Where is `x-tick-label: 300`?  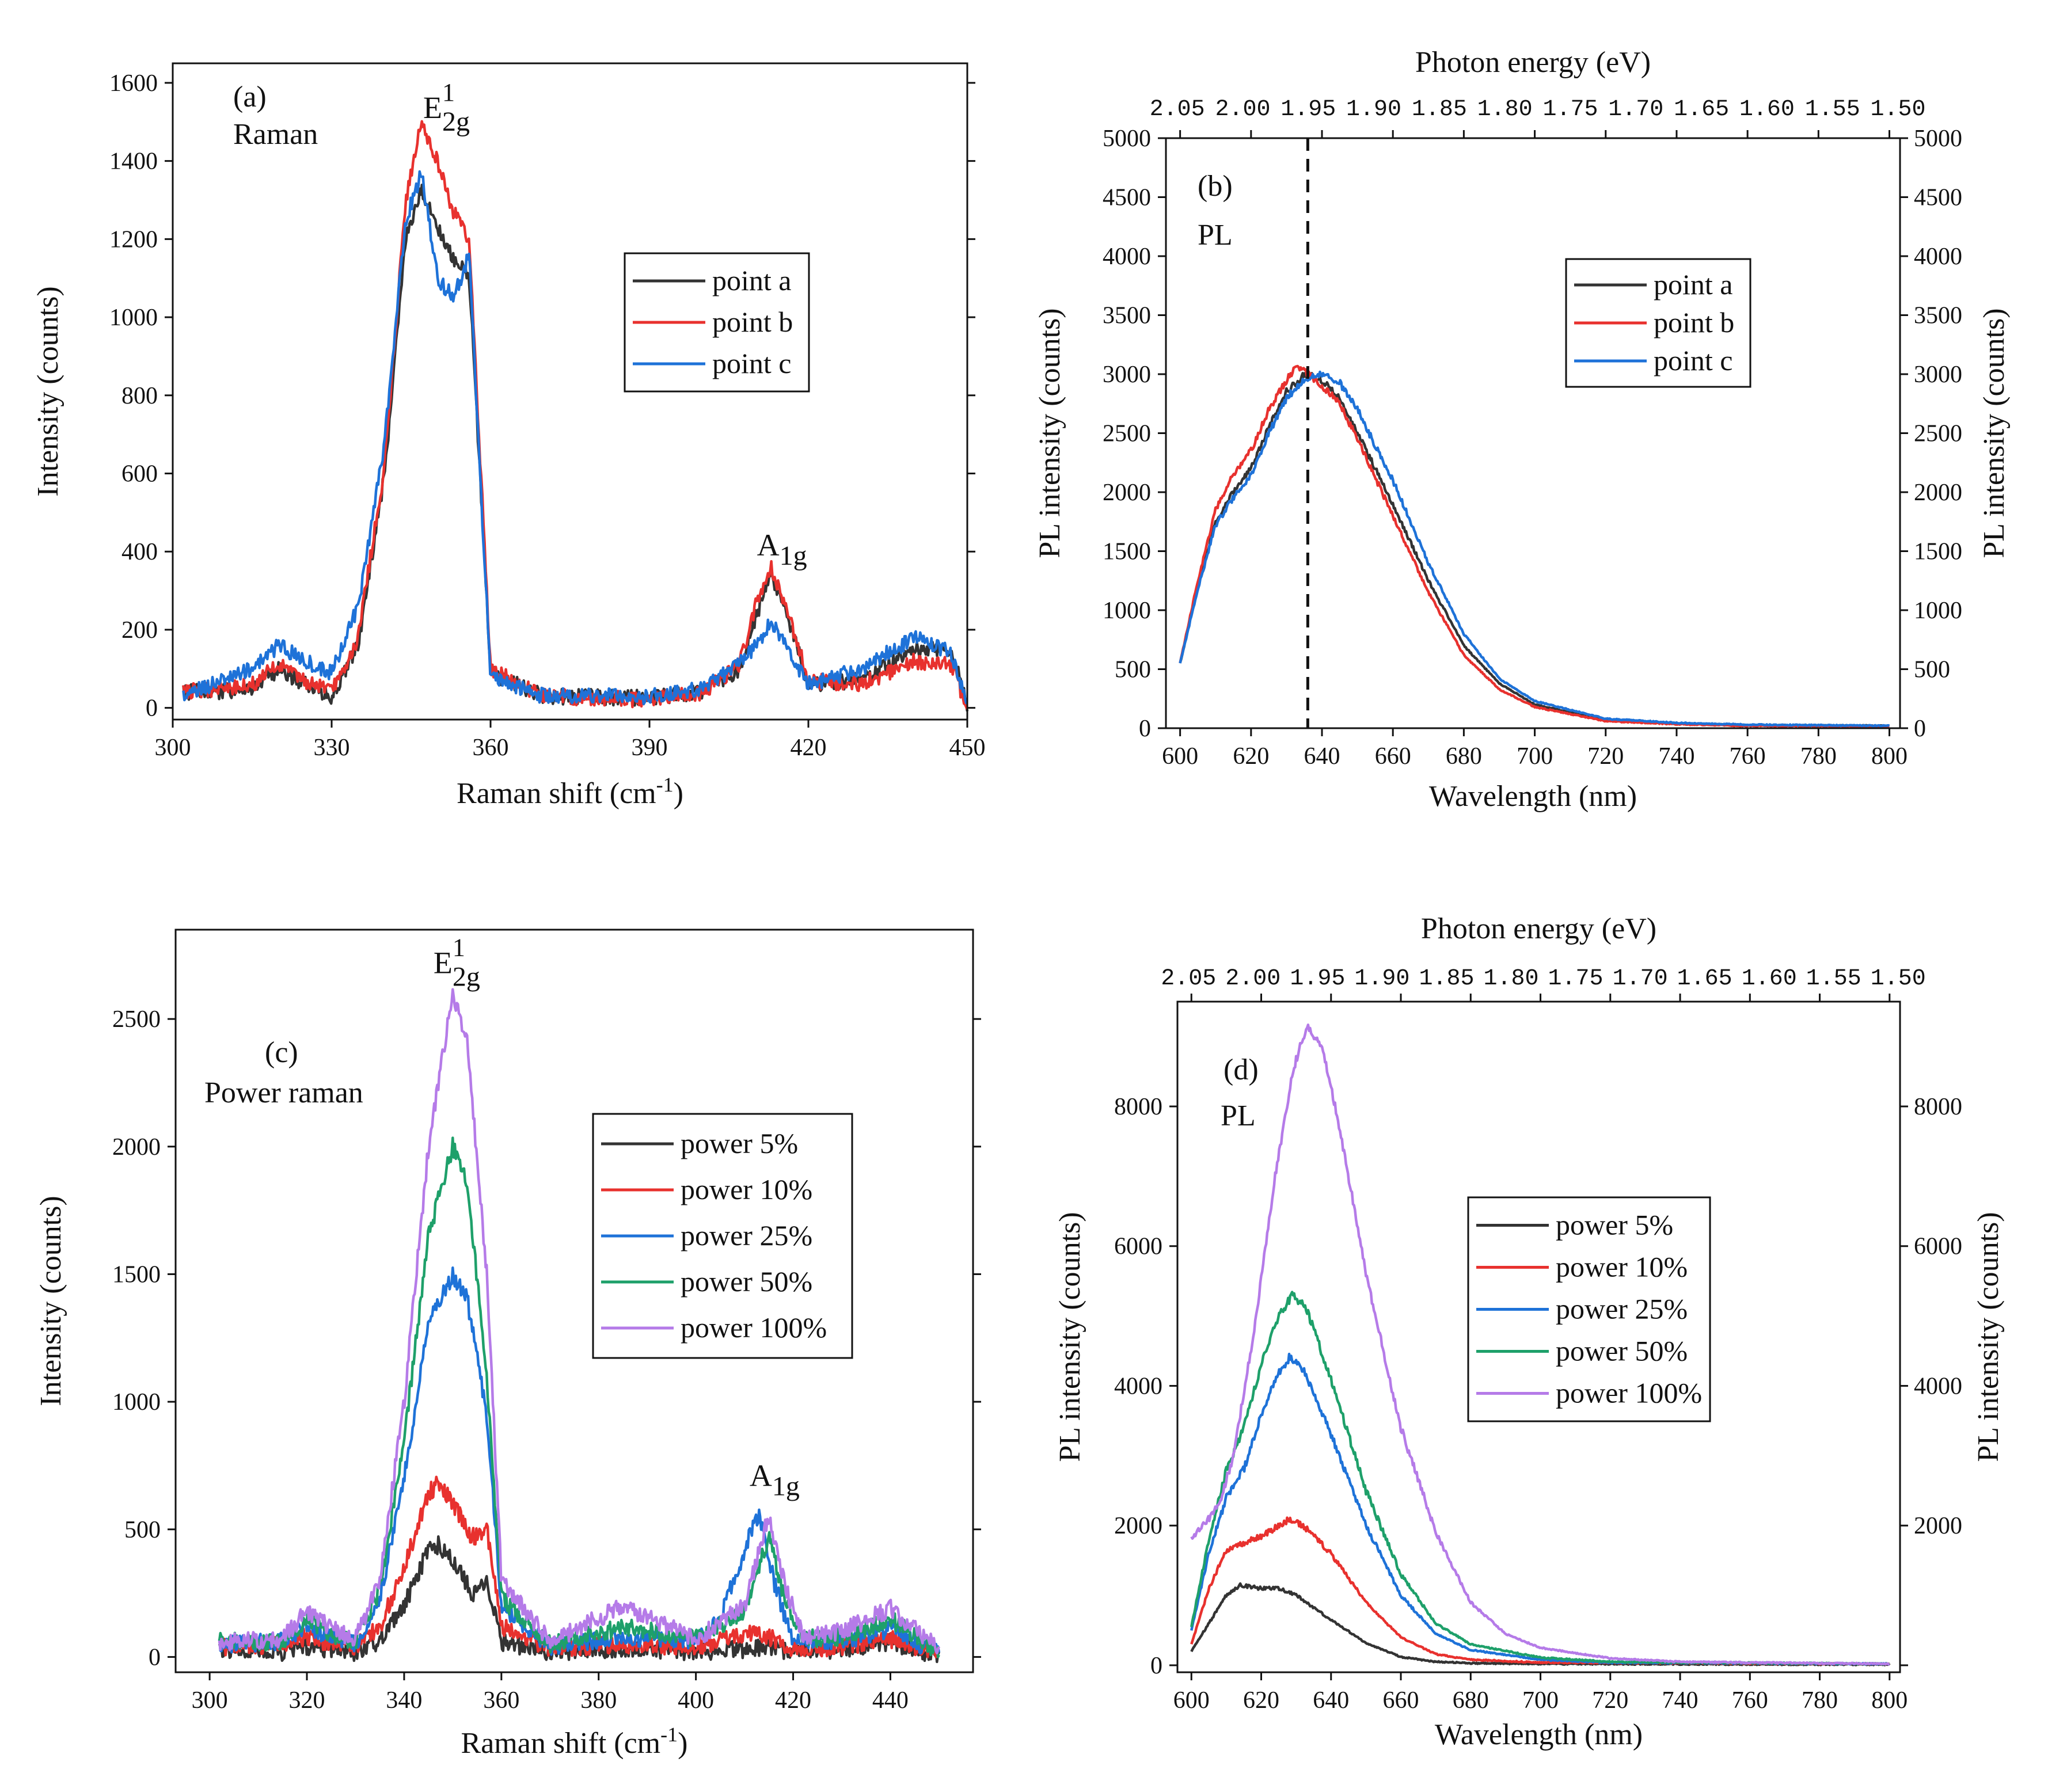 x-tick-label: 300 is located at coordinates (210, 1700).